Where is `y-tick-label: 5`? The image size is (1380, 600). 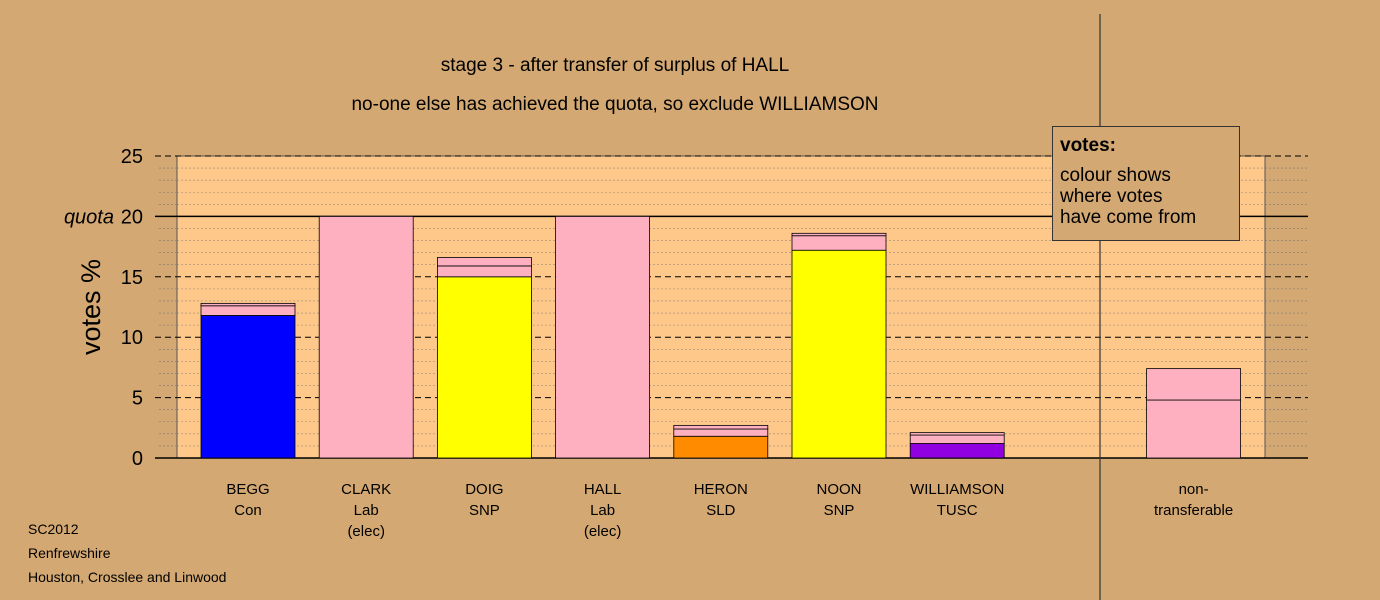
y-tick-label: 5 is located at coordinates (137, 399).